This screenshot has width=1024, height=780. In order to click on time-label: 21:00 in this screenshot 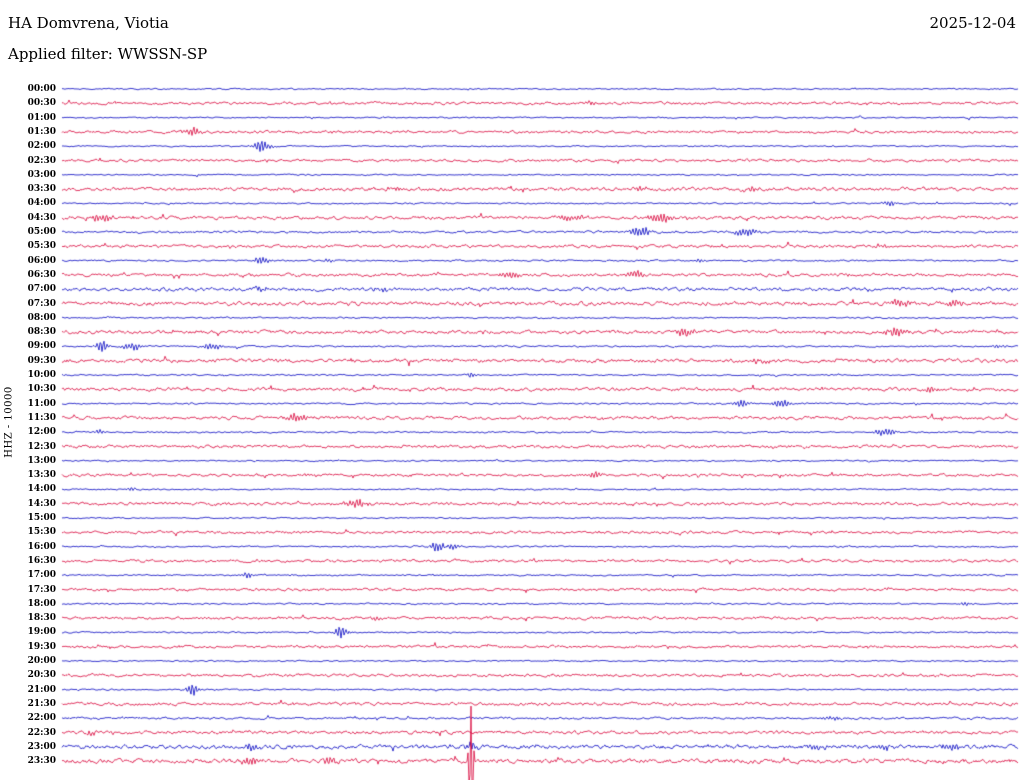, I will do `click(41, 689)`.